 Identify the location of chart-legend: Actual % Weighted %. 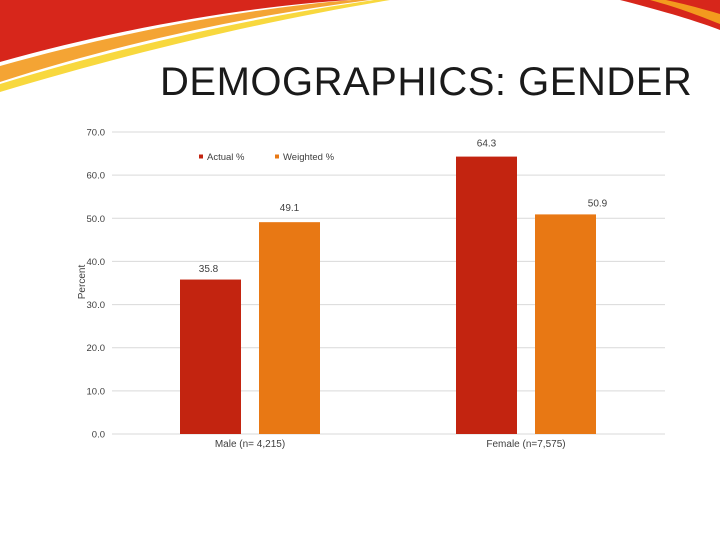
(267, 157).